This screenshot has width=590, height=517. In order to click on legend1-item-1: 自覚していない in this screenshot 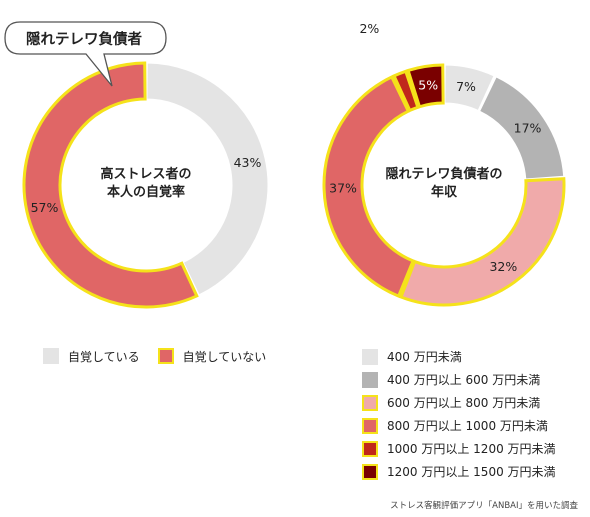, I will do `click(212, 356)`.